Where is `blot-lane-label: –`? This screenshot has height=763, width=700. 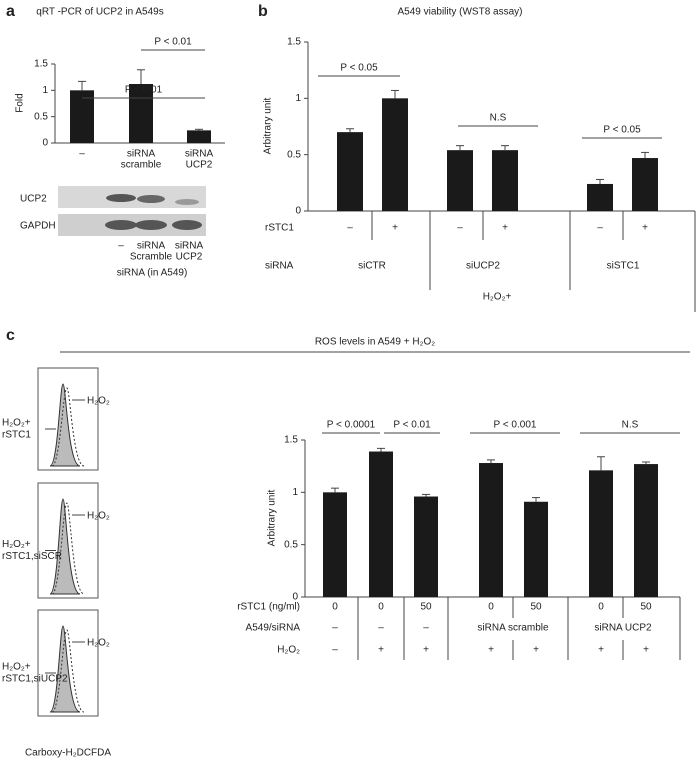
blot-lane-label: – is located at coordinates (121, 246).